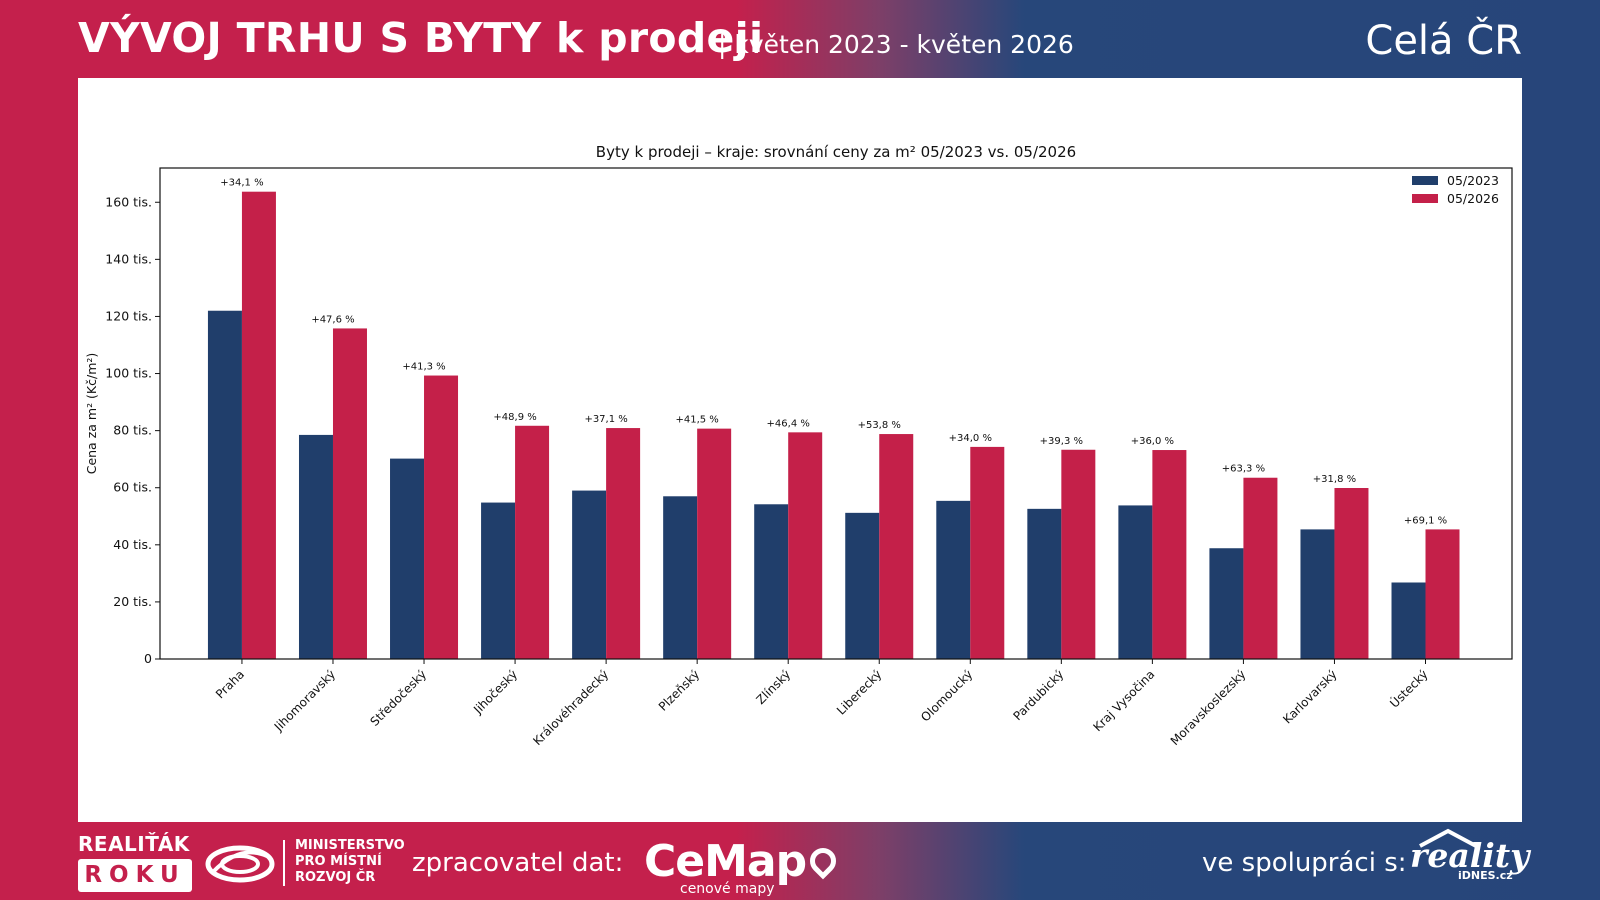 The width and height of the screenshot is (1600, 900). I want to click on y-tick-label: 20 tis., so click(132, 601).